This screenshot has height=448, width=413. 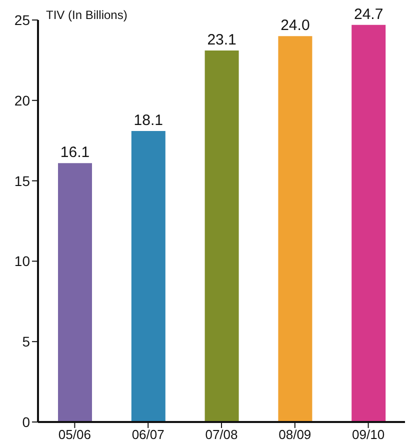 I want to click on y-tick-label: 10, so click(x=22, y=261).